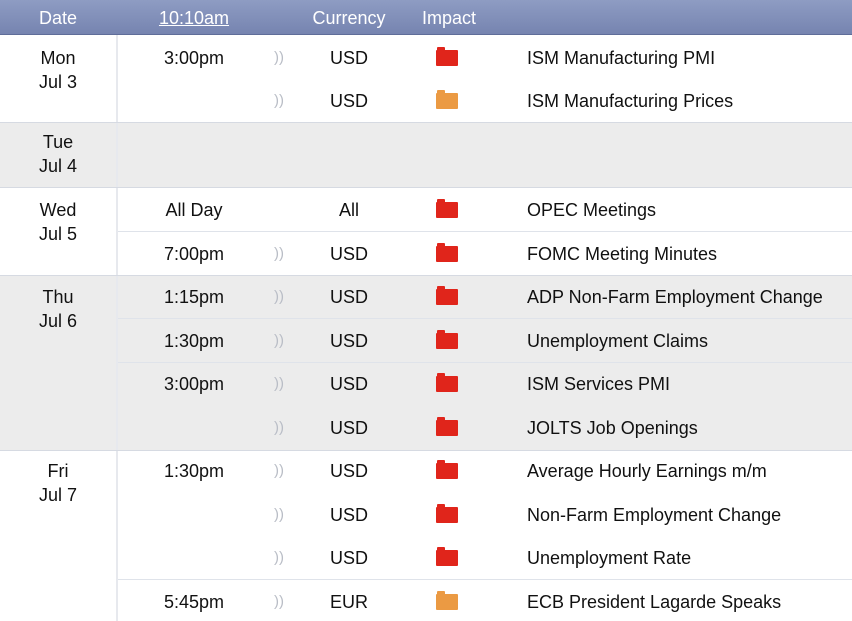 The height and width of the screenshot is (621, 852). What do you see at coordinates (426, 253) in the screenshot?
I see `event-row: 7:00pm )) USD FOMC Meeting Minutes` at bounding box center [426, 253].